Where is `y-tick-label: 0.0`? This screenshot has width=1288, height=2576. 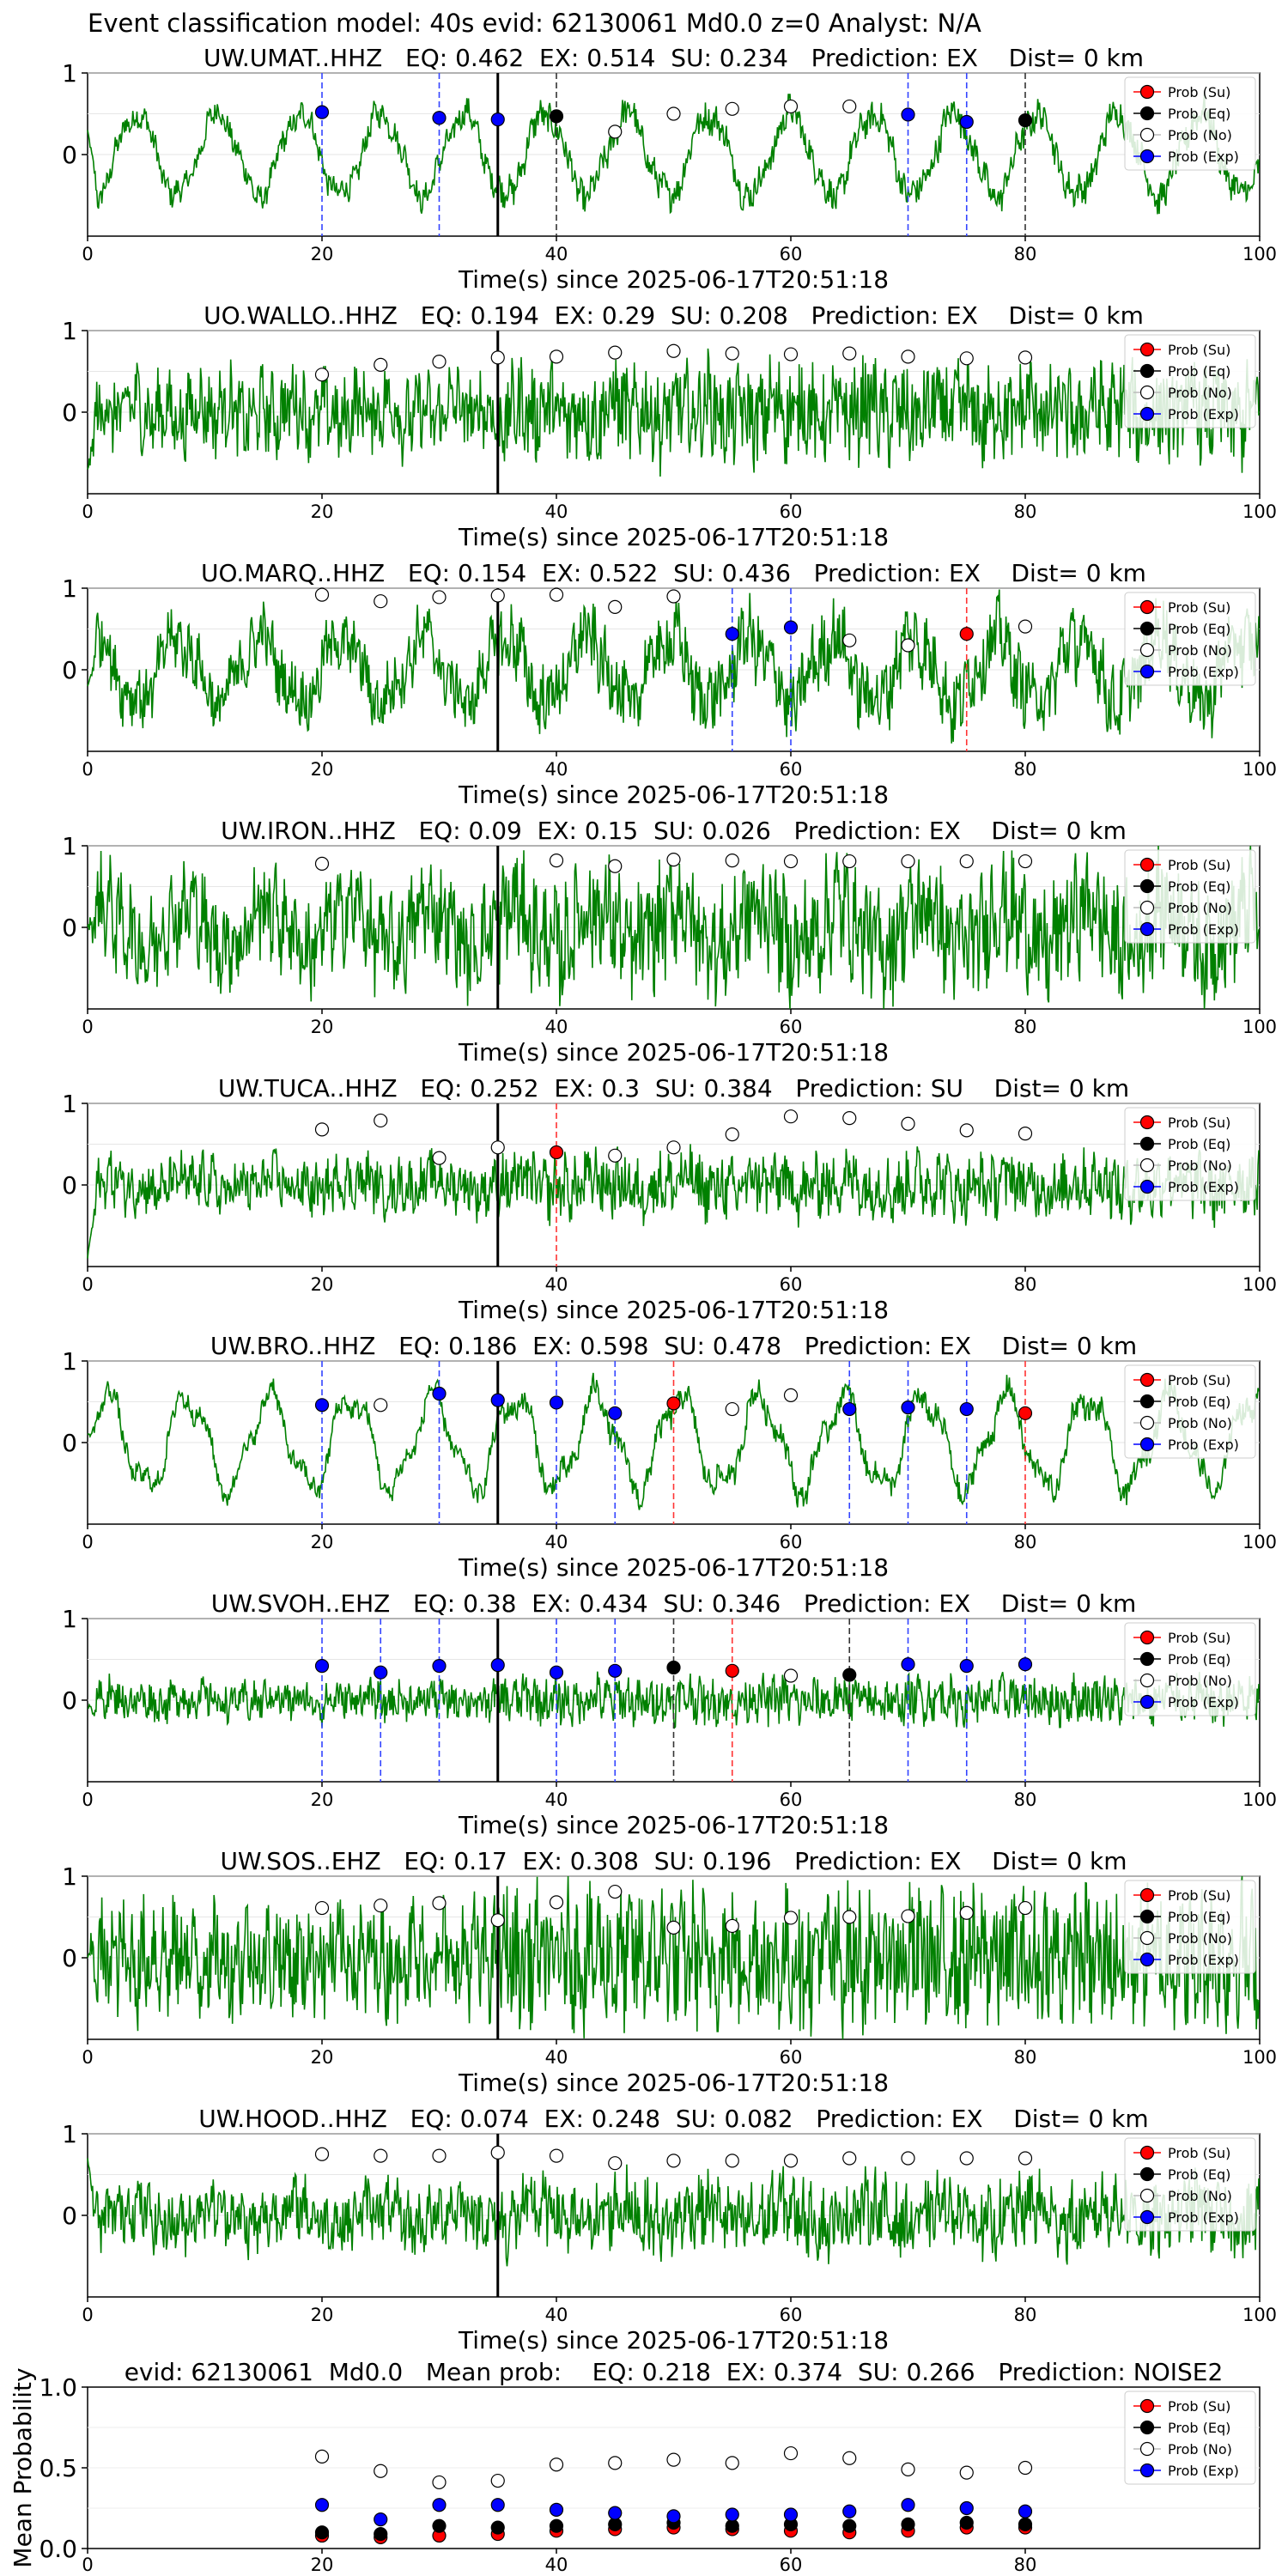 y-tick-label: 0.0 is located at coordinates (58, 2549).